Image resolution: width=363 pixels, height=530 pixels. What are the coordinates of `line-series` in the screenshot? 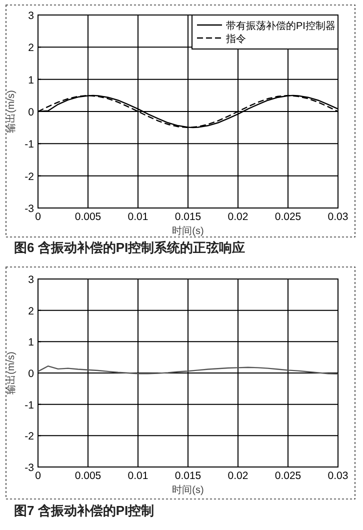 It's located at (188, 370).